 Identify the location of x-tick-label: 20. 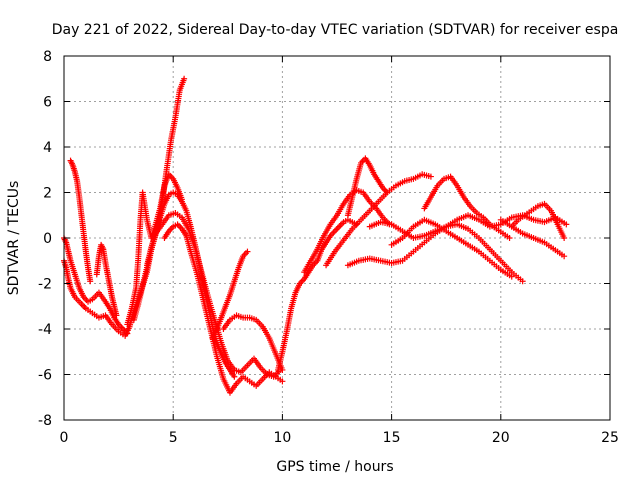
(501, 438).